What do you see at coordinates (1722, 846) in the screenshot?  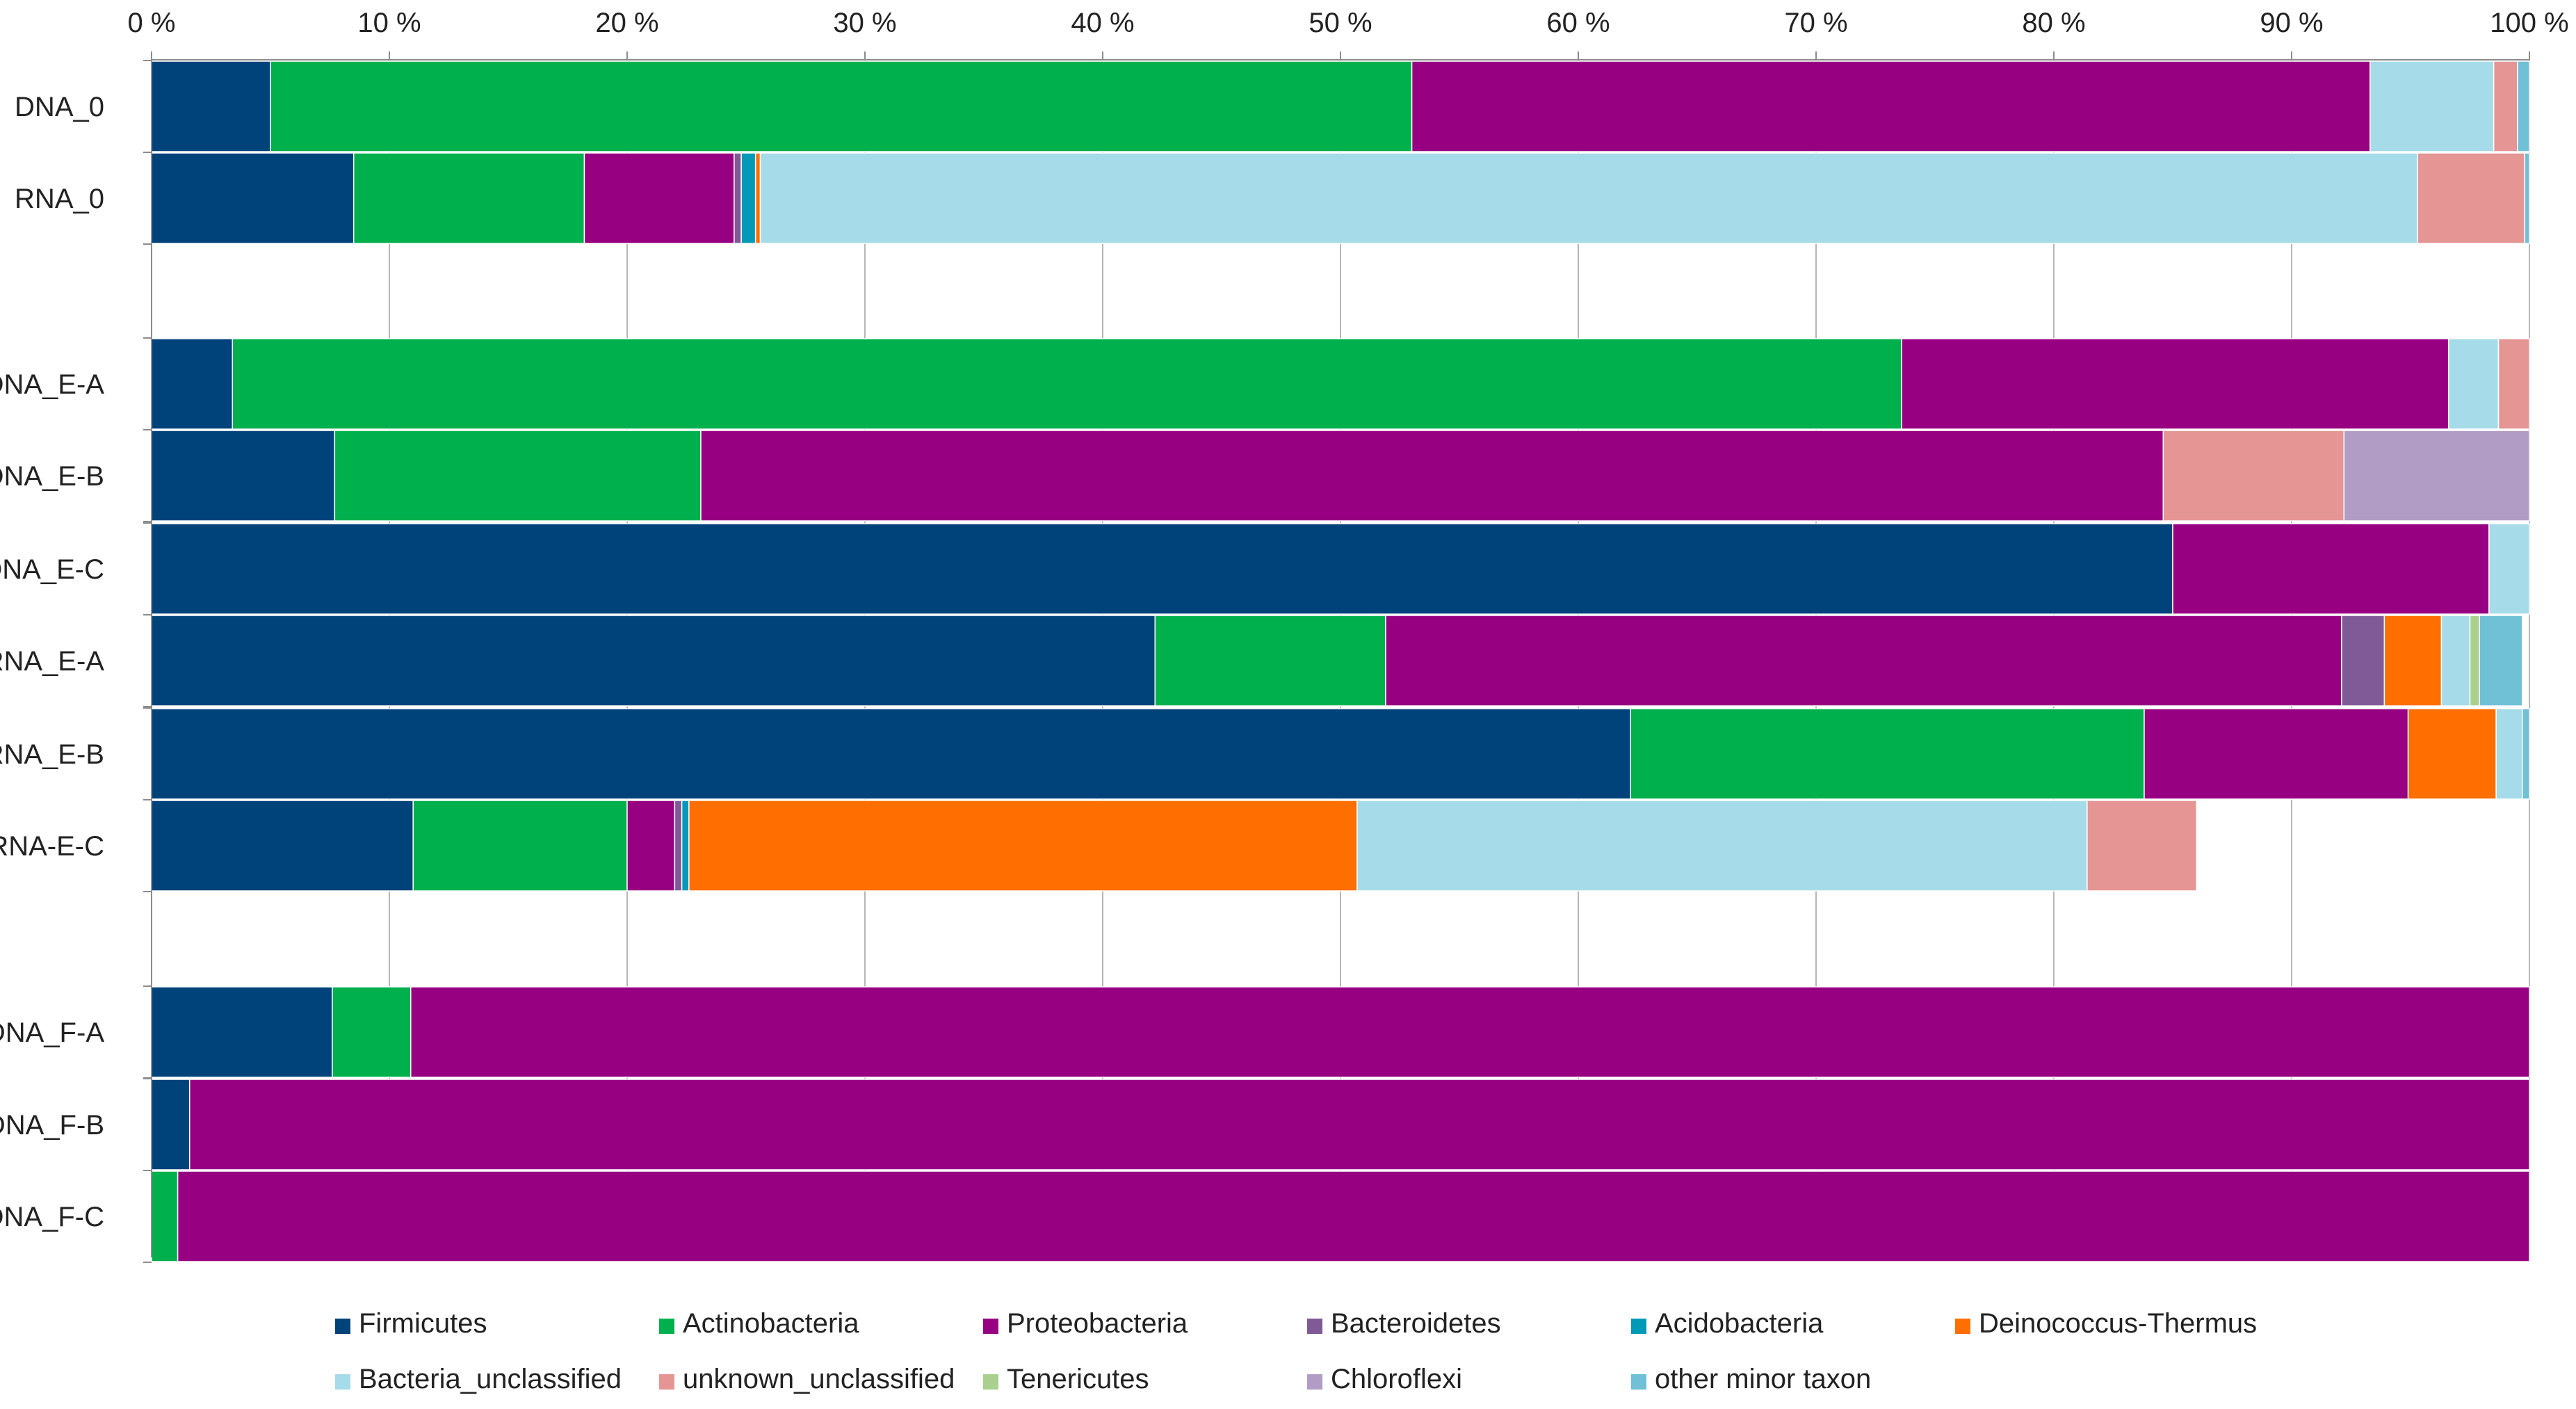 I see `bar-rna-e-c-bacteria-unclassified` at bounding box center [1722, 846].